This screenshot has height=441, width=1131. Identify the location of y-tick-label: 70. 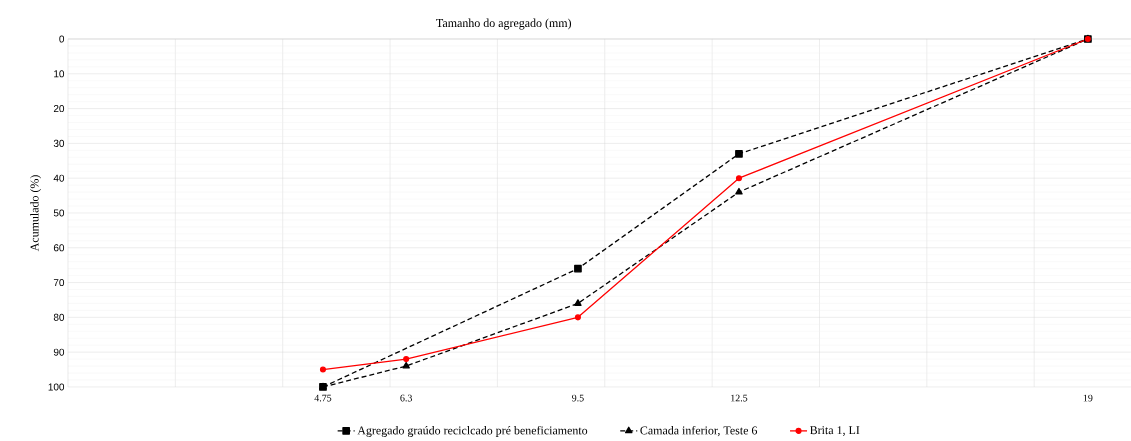
(59, 283).